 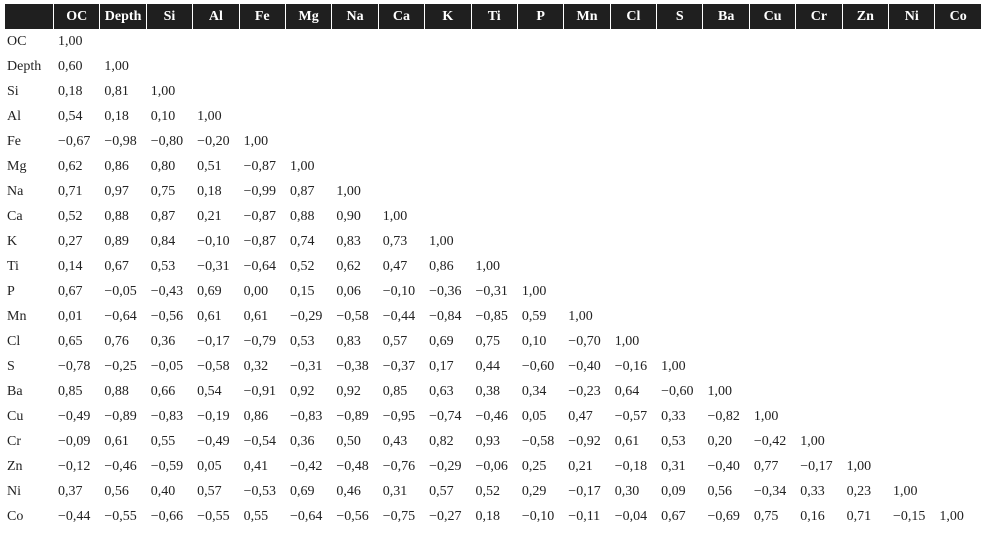 What do you see at coordinates (673, 416) in the screenshot?
I see `correlation-cell: 0,33` at bounding box center [673, 416].